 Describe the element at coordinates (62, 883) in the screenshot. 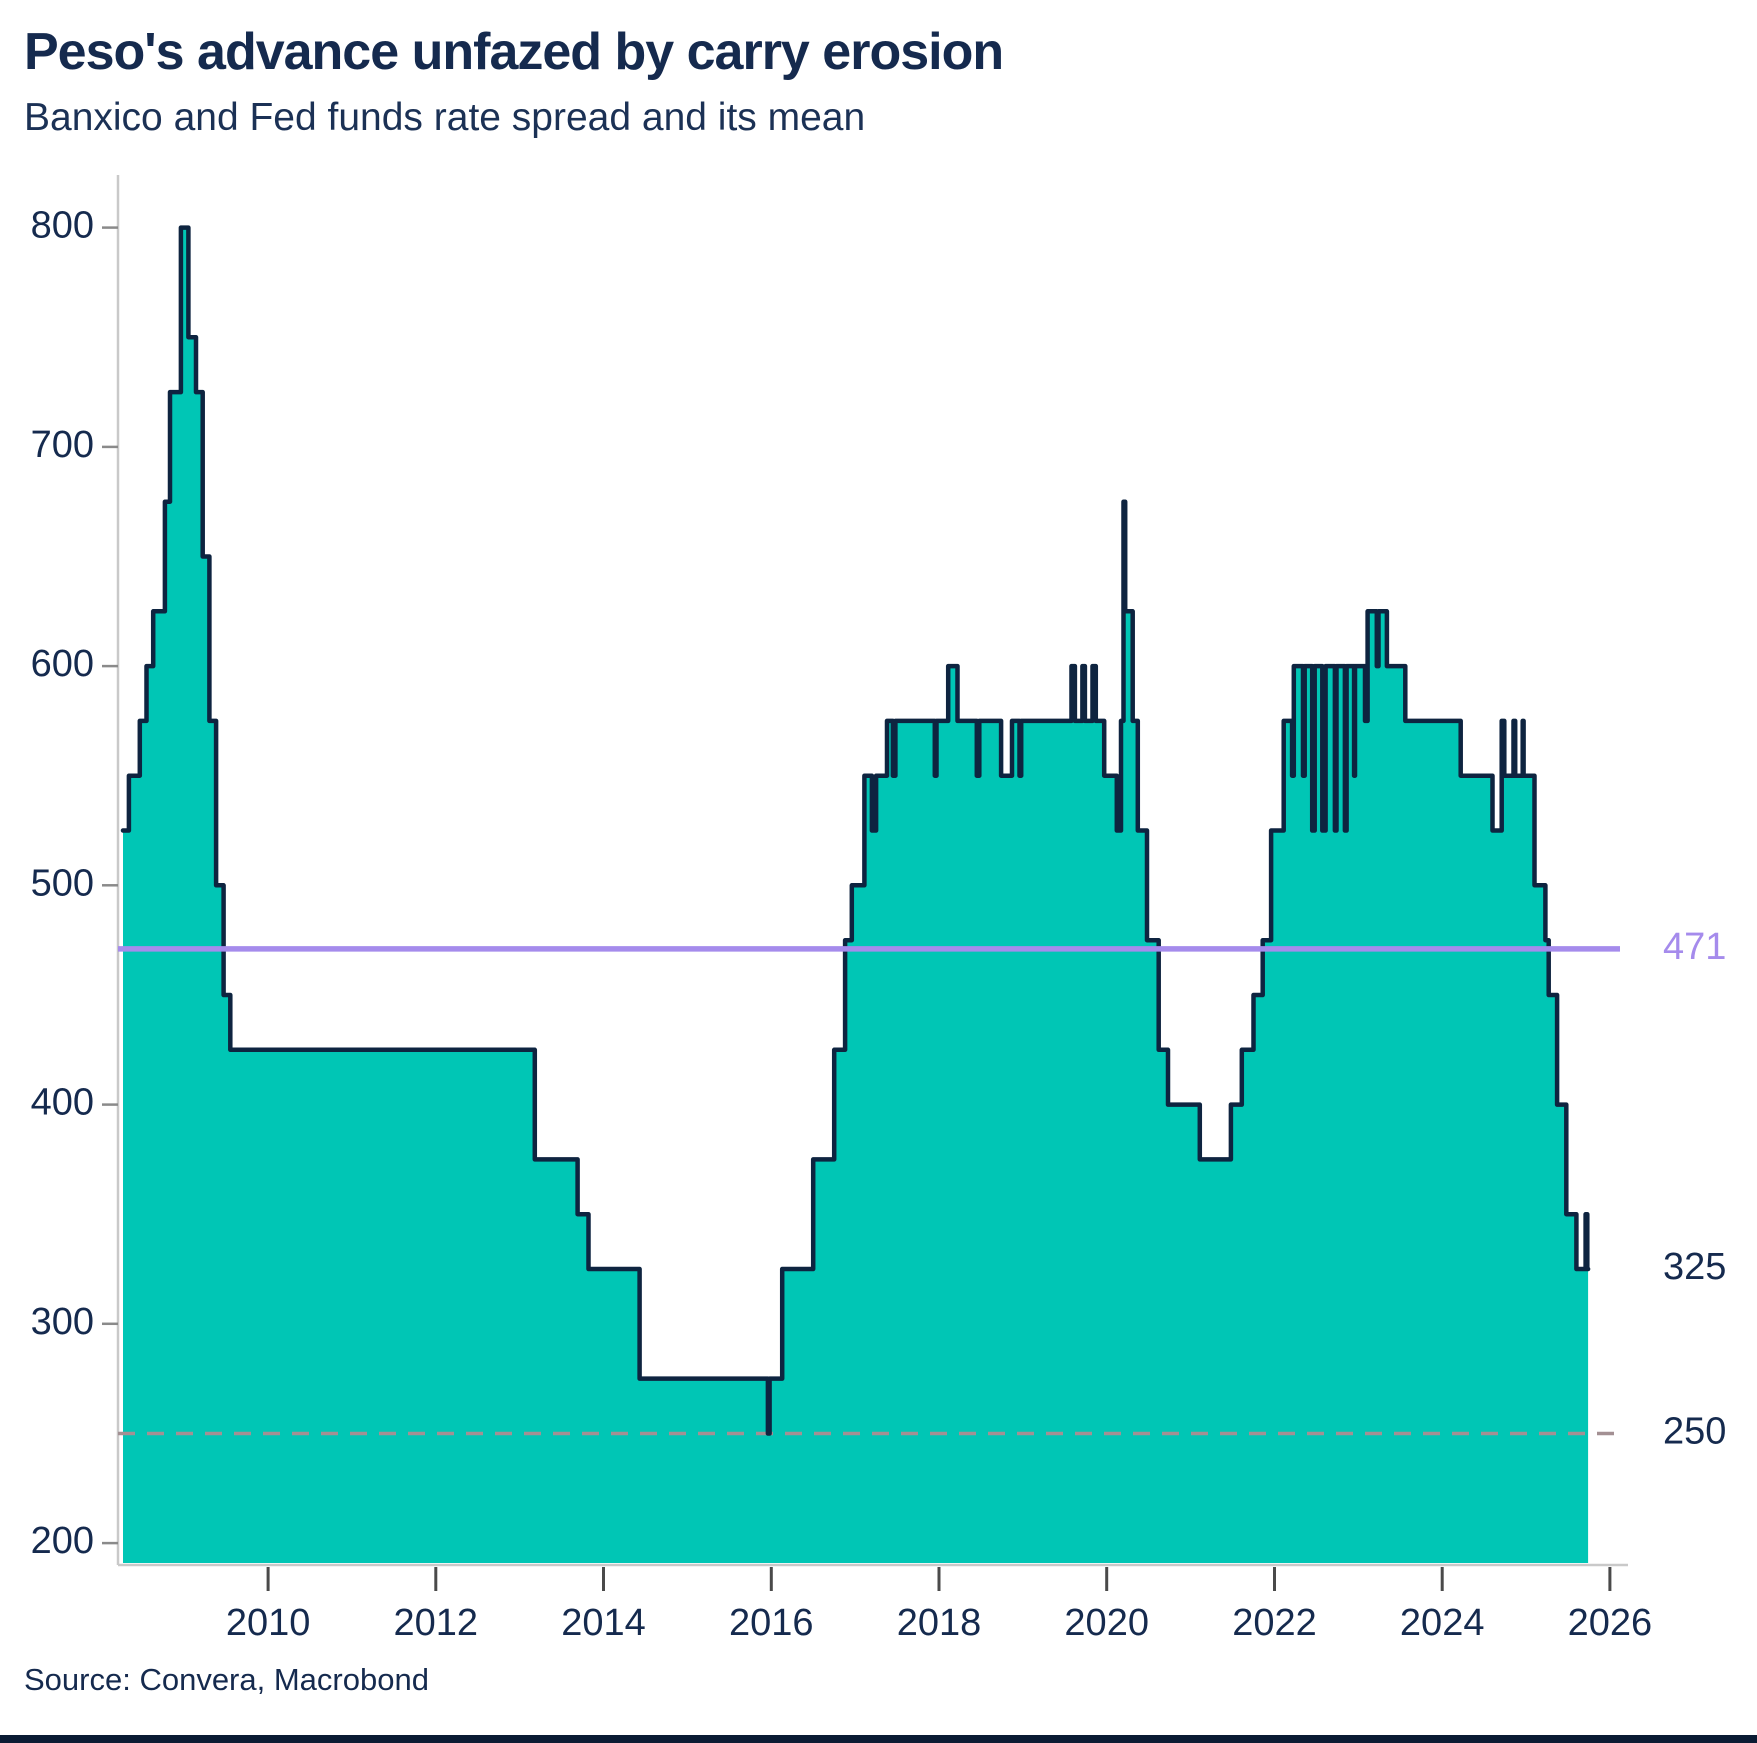

I see `y-tick-label: 500` at that location.